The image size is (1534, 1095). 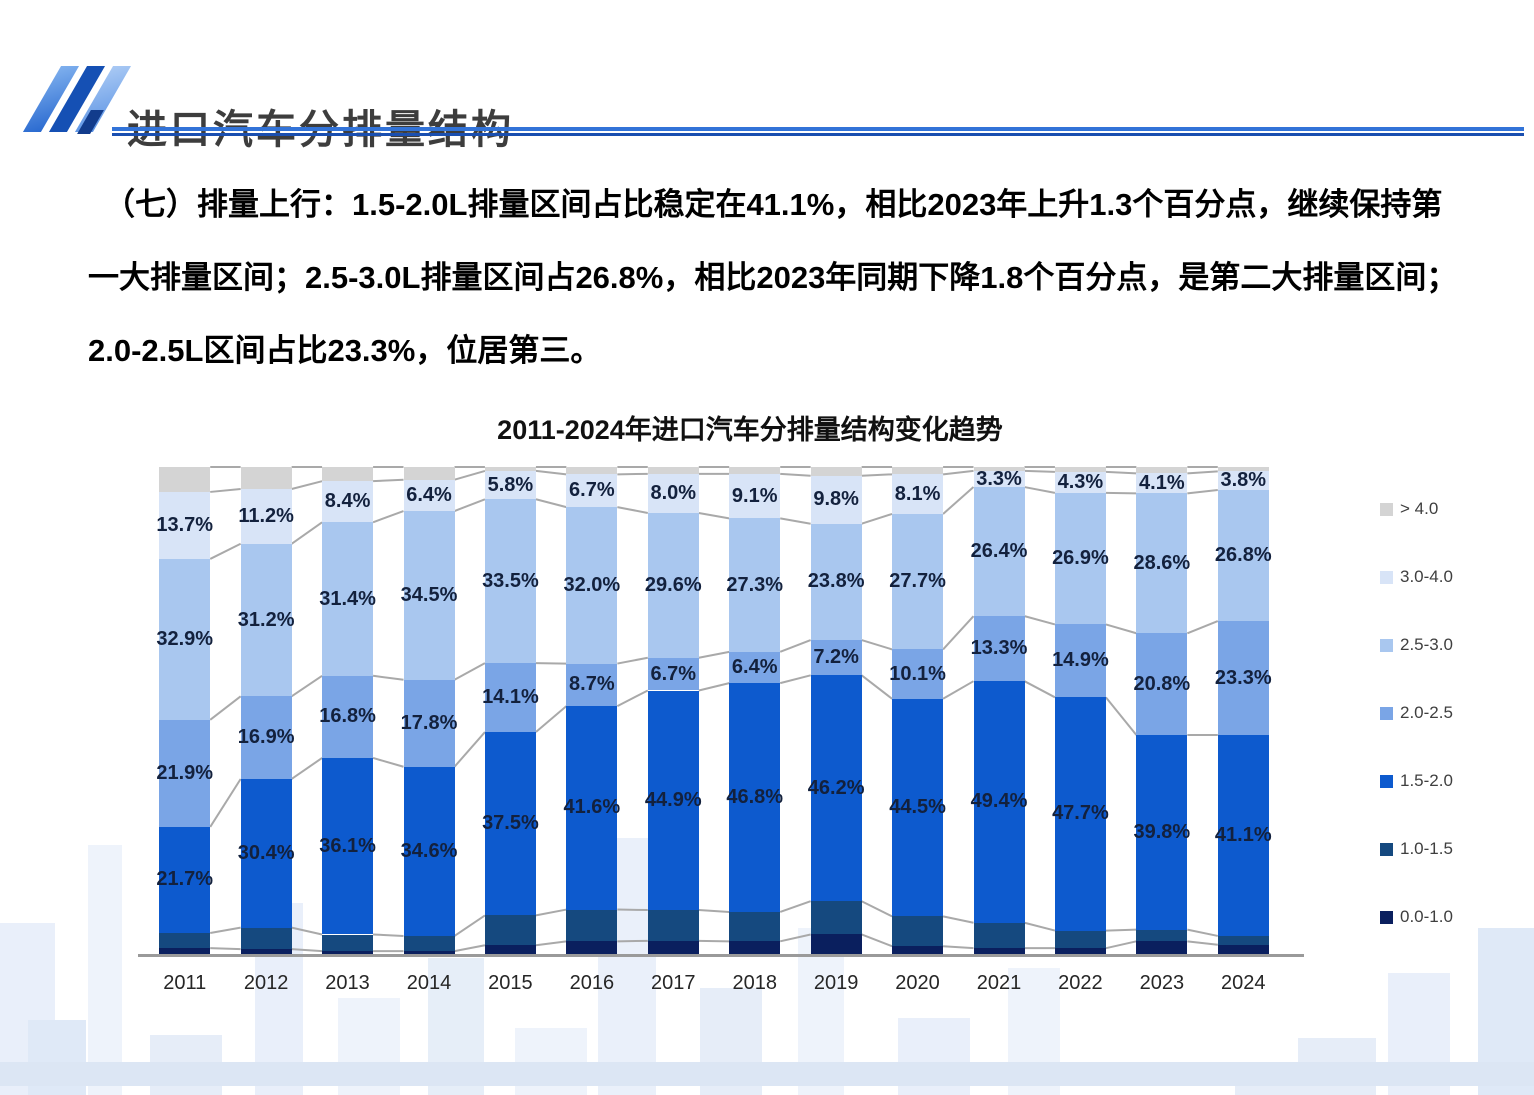 I want to click on segment-1.5-2.0: 39.8%, so click(x=1161, y=832).